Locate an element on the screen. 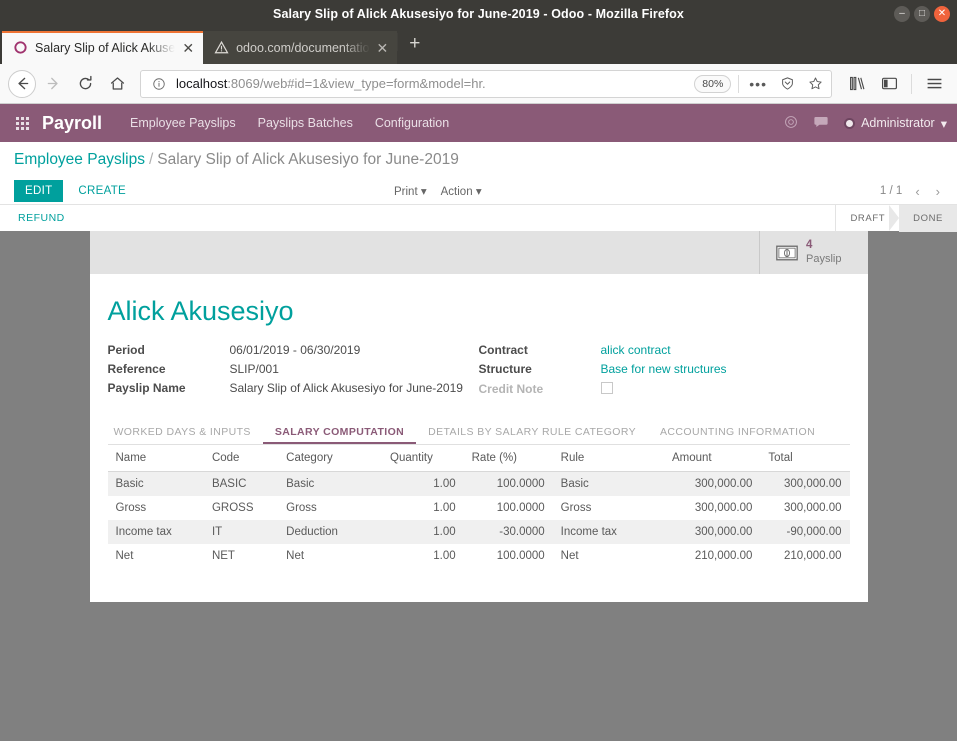 The height and width of the screenshot is (741, 957). library-icon is located at coordinates (857, 84).